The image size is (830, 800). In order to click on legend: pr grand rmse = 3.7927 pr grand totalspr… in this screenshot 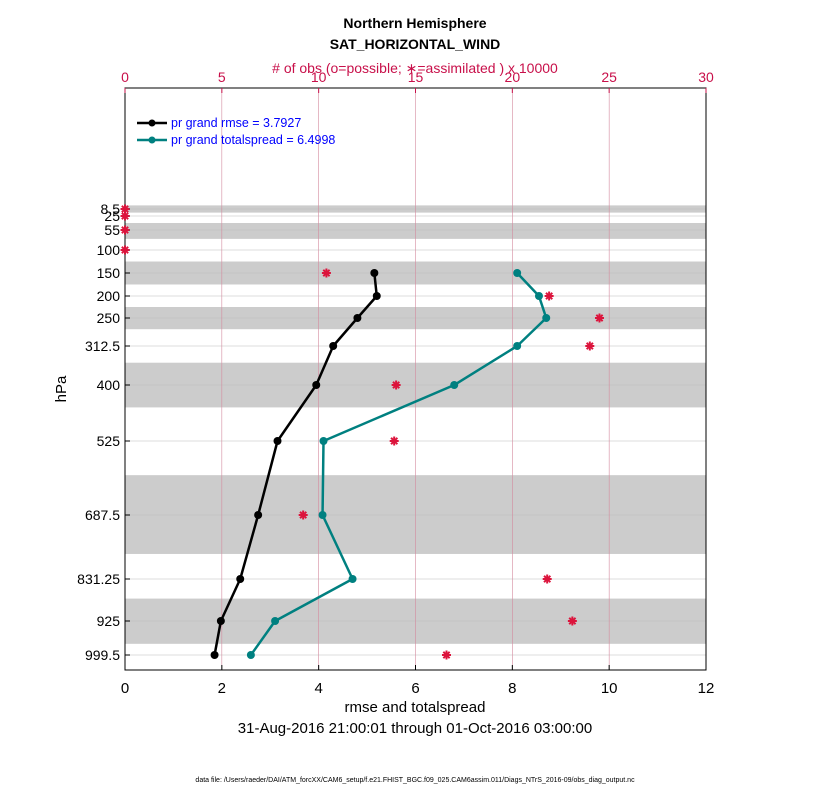, I will do `click(236, 131)`.